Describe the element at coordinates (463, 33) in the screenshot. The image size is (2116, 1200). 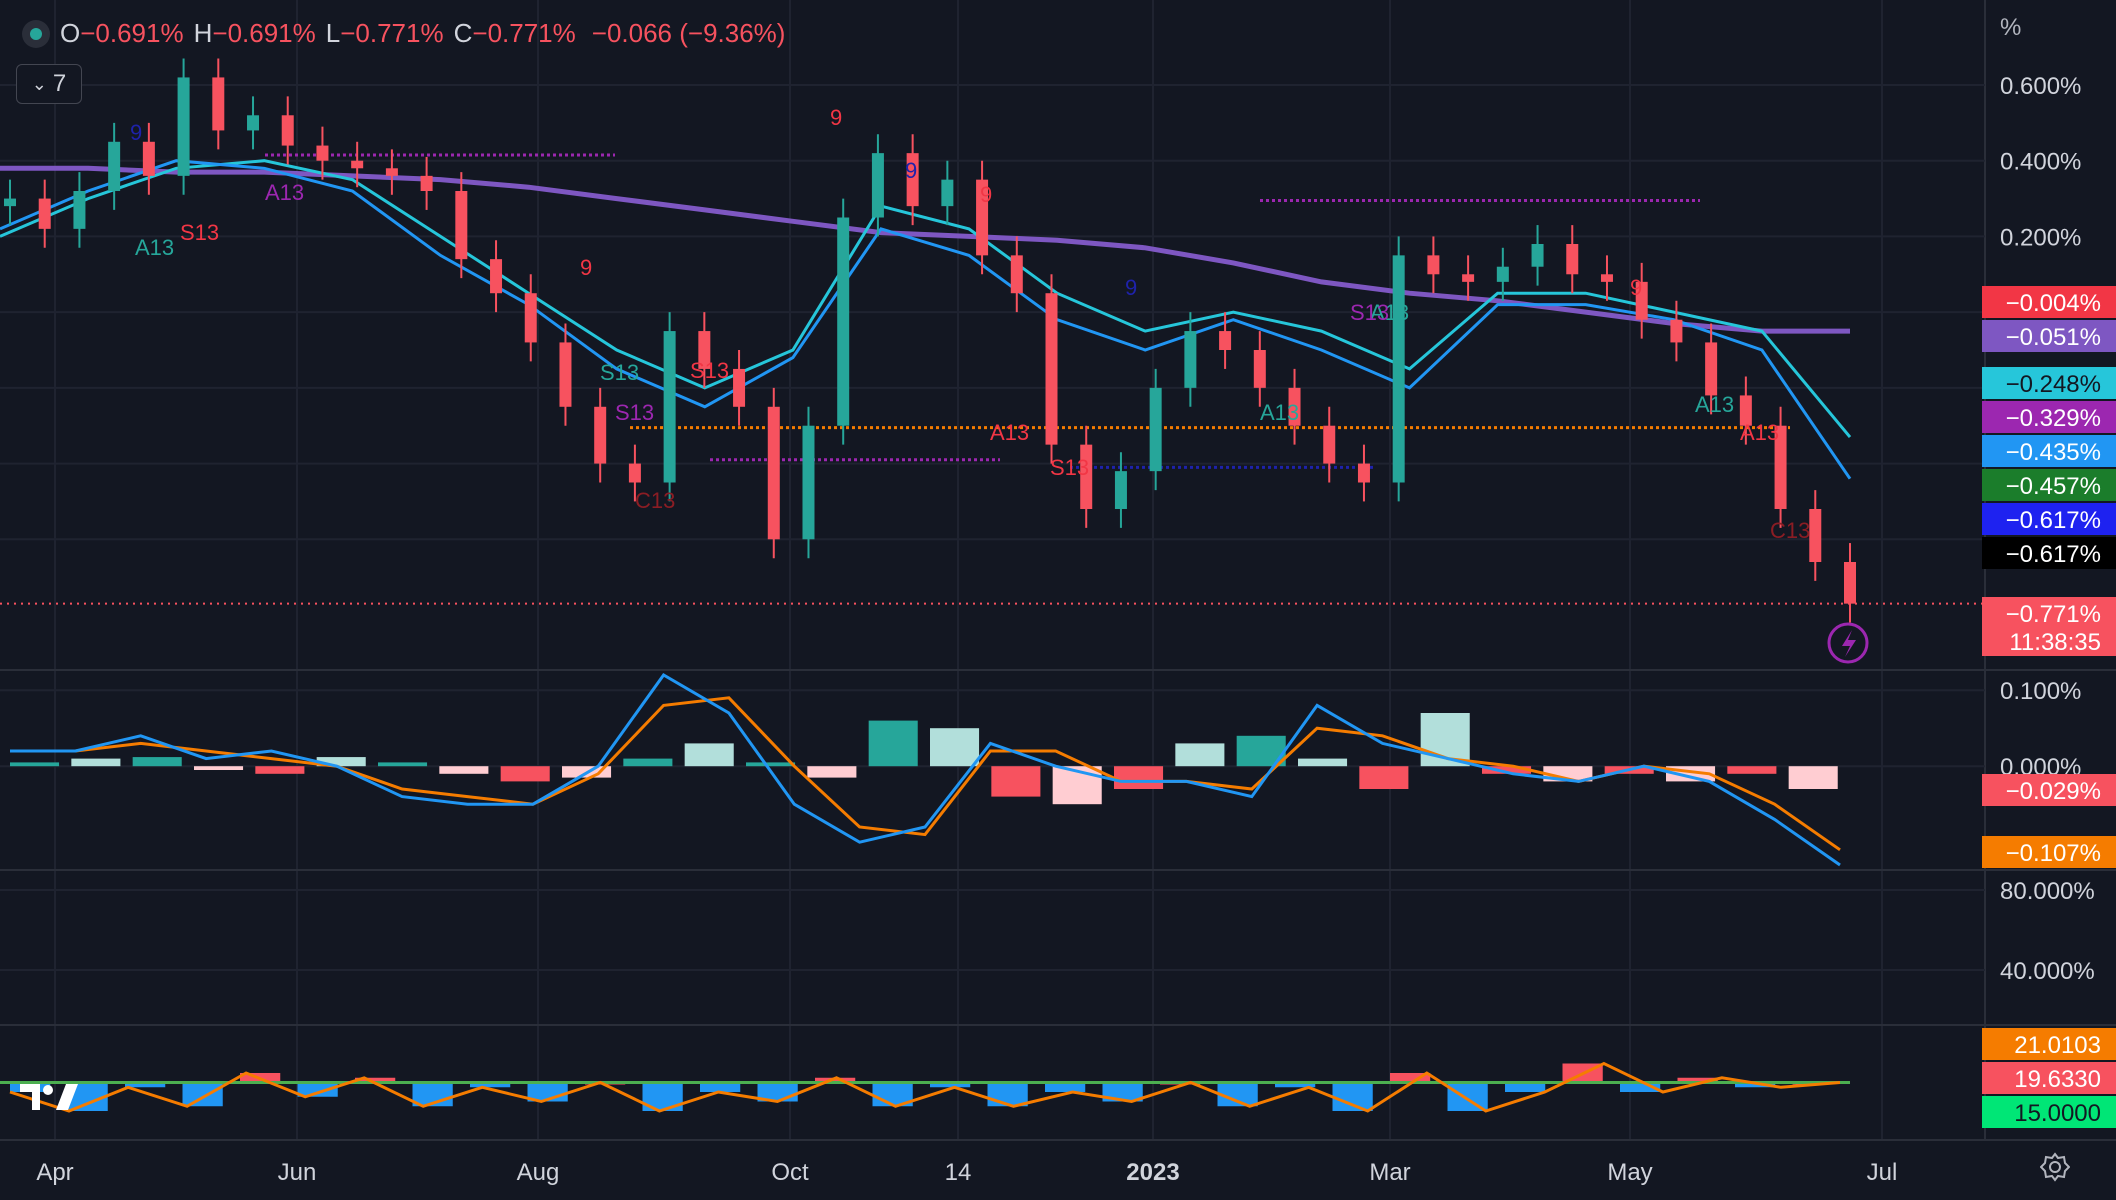
I see `close-label: C` at that location.